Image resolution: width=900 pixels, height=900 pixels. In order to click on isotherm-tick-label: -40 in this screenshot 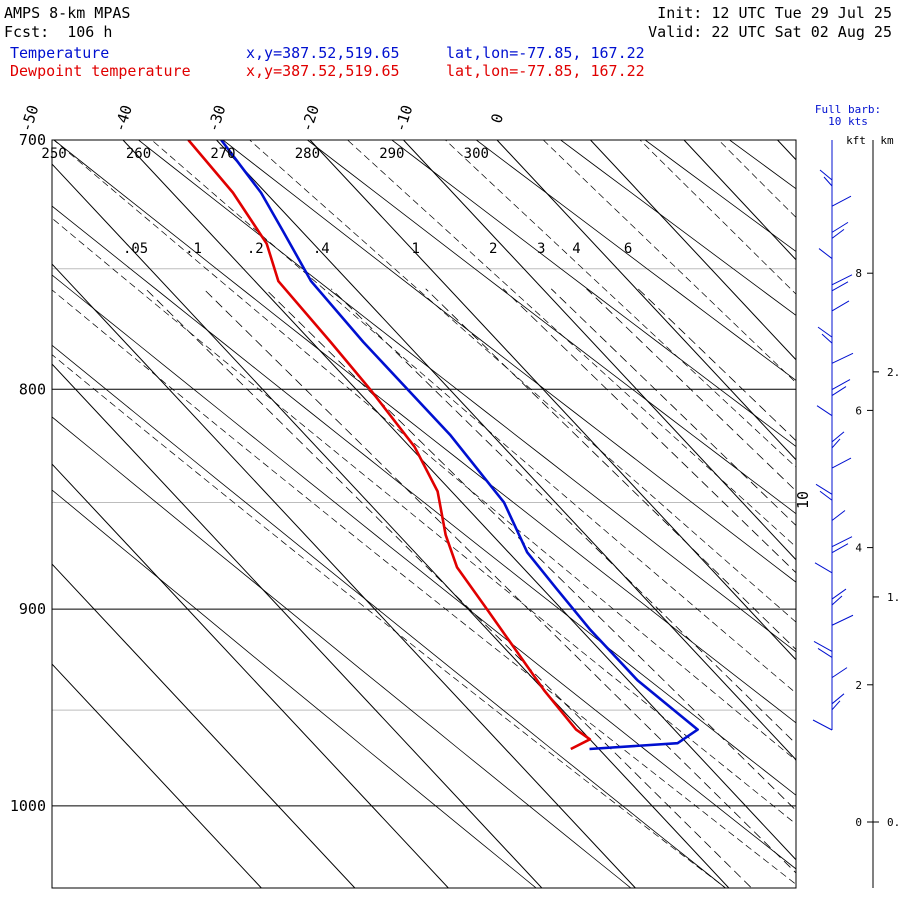, I will do `click(122, 118)`.